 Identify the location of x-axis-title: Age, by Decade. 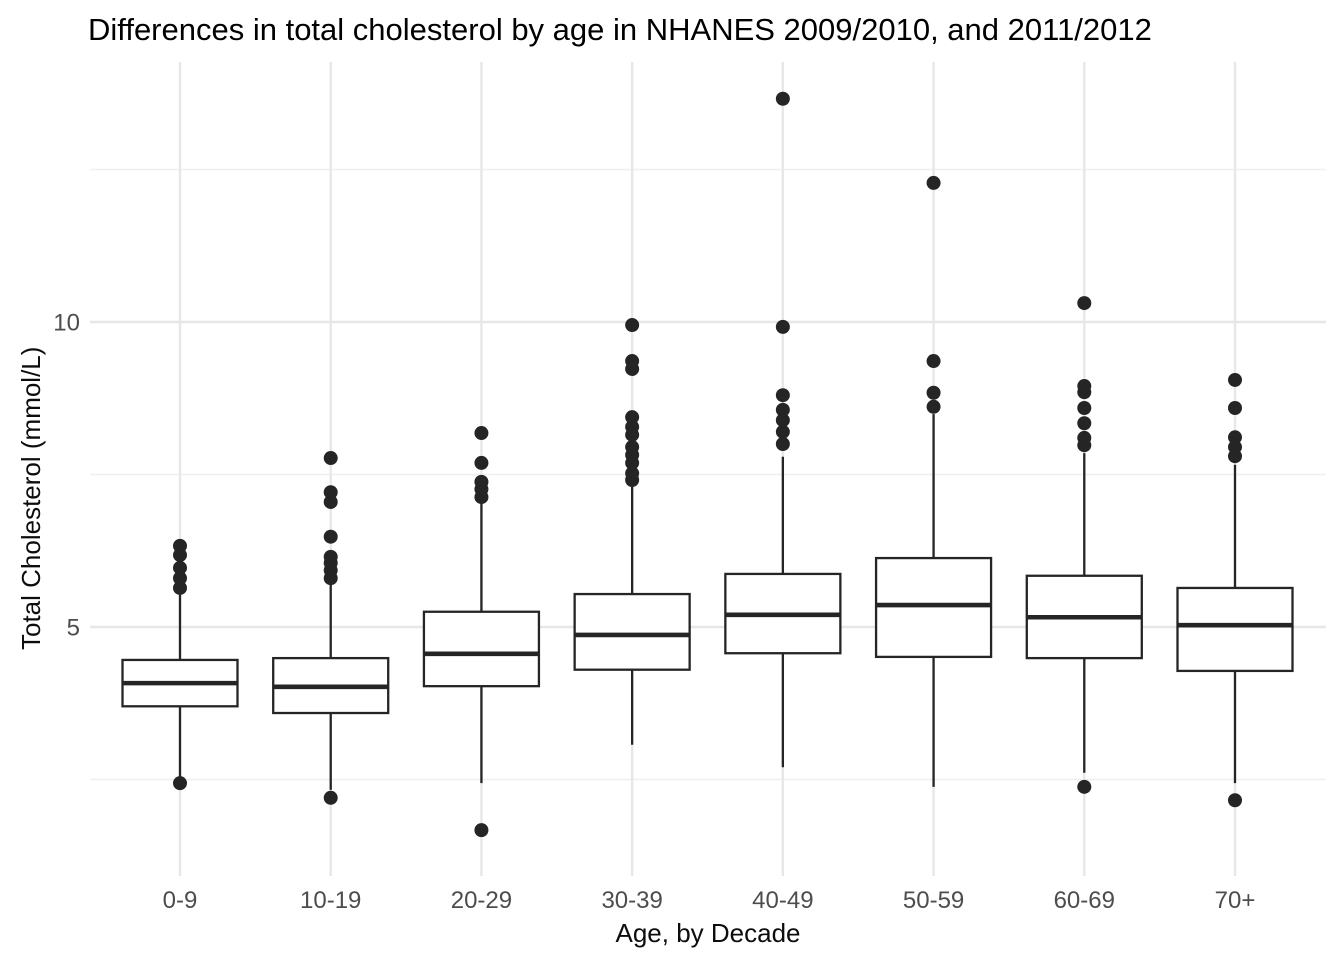
(708, 933).